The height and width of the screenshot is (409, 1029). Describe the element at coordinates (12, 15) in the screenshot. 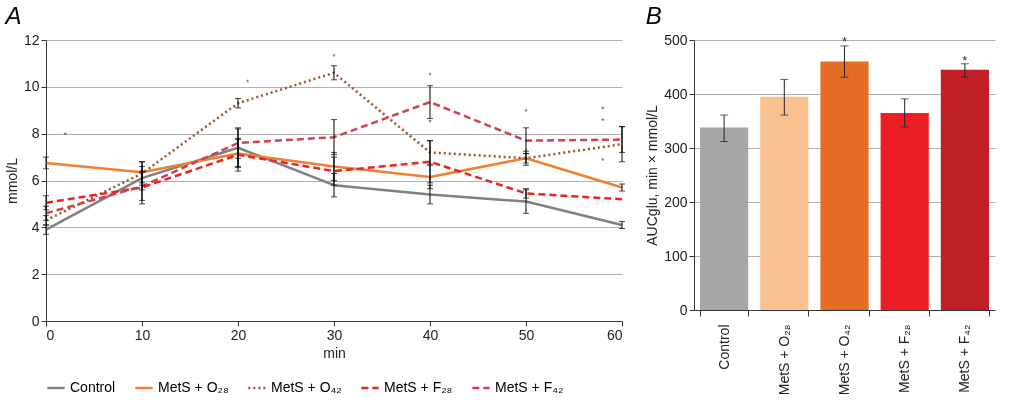

I see `chart-title: A` at that location.